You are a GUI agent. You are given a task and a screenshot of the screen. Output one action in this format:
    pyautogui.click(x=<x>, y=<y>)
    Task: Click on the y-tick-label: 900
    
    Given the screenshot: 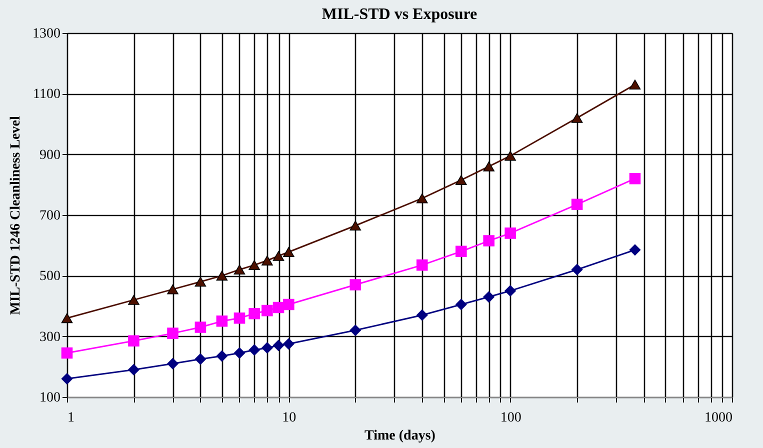 What is the action you would take?
    pyautogui.click(x=50, y=155)
    